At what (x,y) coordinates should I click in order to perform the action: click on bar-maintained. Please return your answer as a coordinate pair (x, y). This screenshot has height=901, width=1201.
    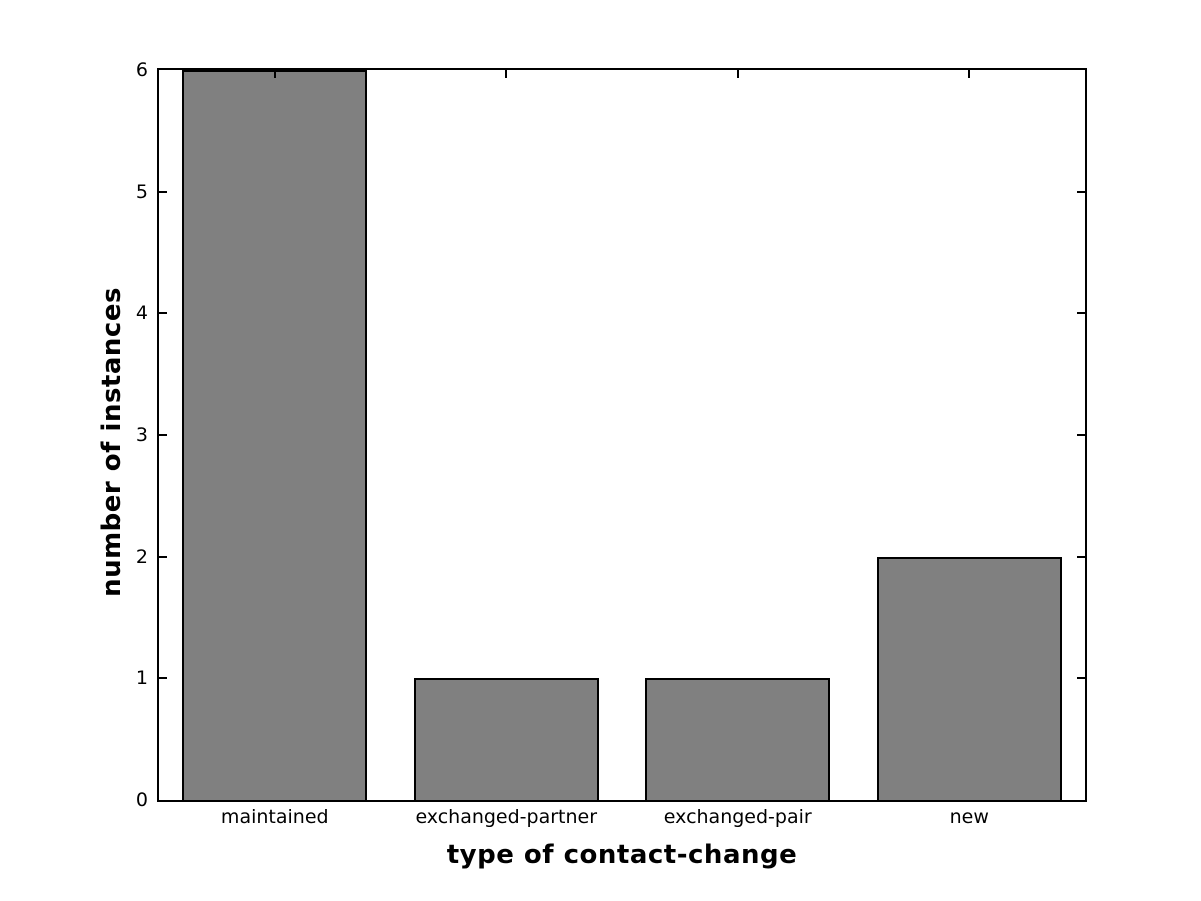
    Looking at the image, I should click on (275, 435).